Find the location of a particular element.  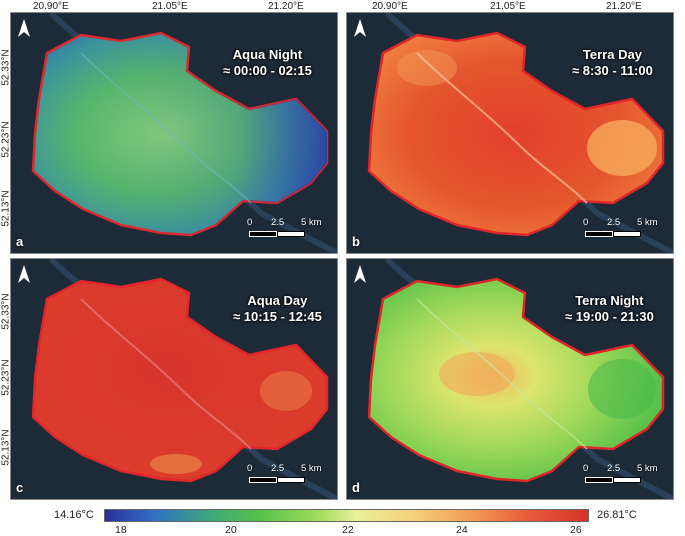

legend-tick-22: 22 is located at coordinates (348, 530).